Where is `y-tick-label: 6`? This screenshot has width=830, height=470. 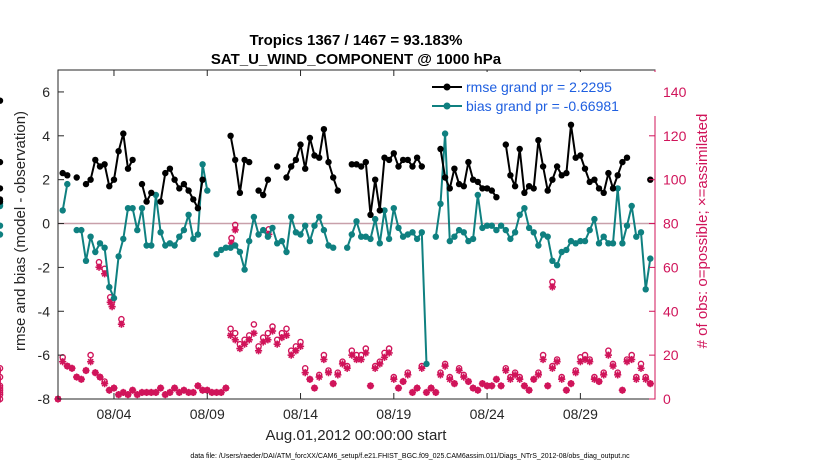
y-tick-label: 6 is located at coordinates (46, 92).